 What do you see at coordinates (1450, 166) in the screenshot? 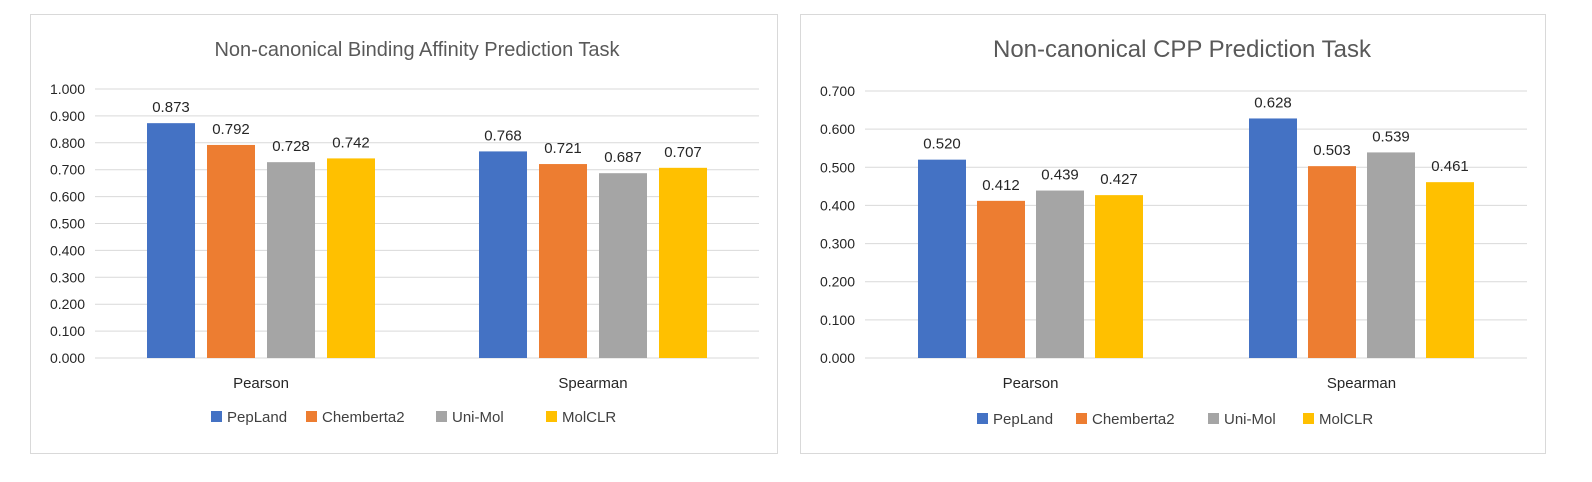
I see `data-label: 0.461` at bounding box center [1450, 166].